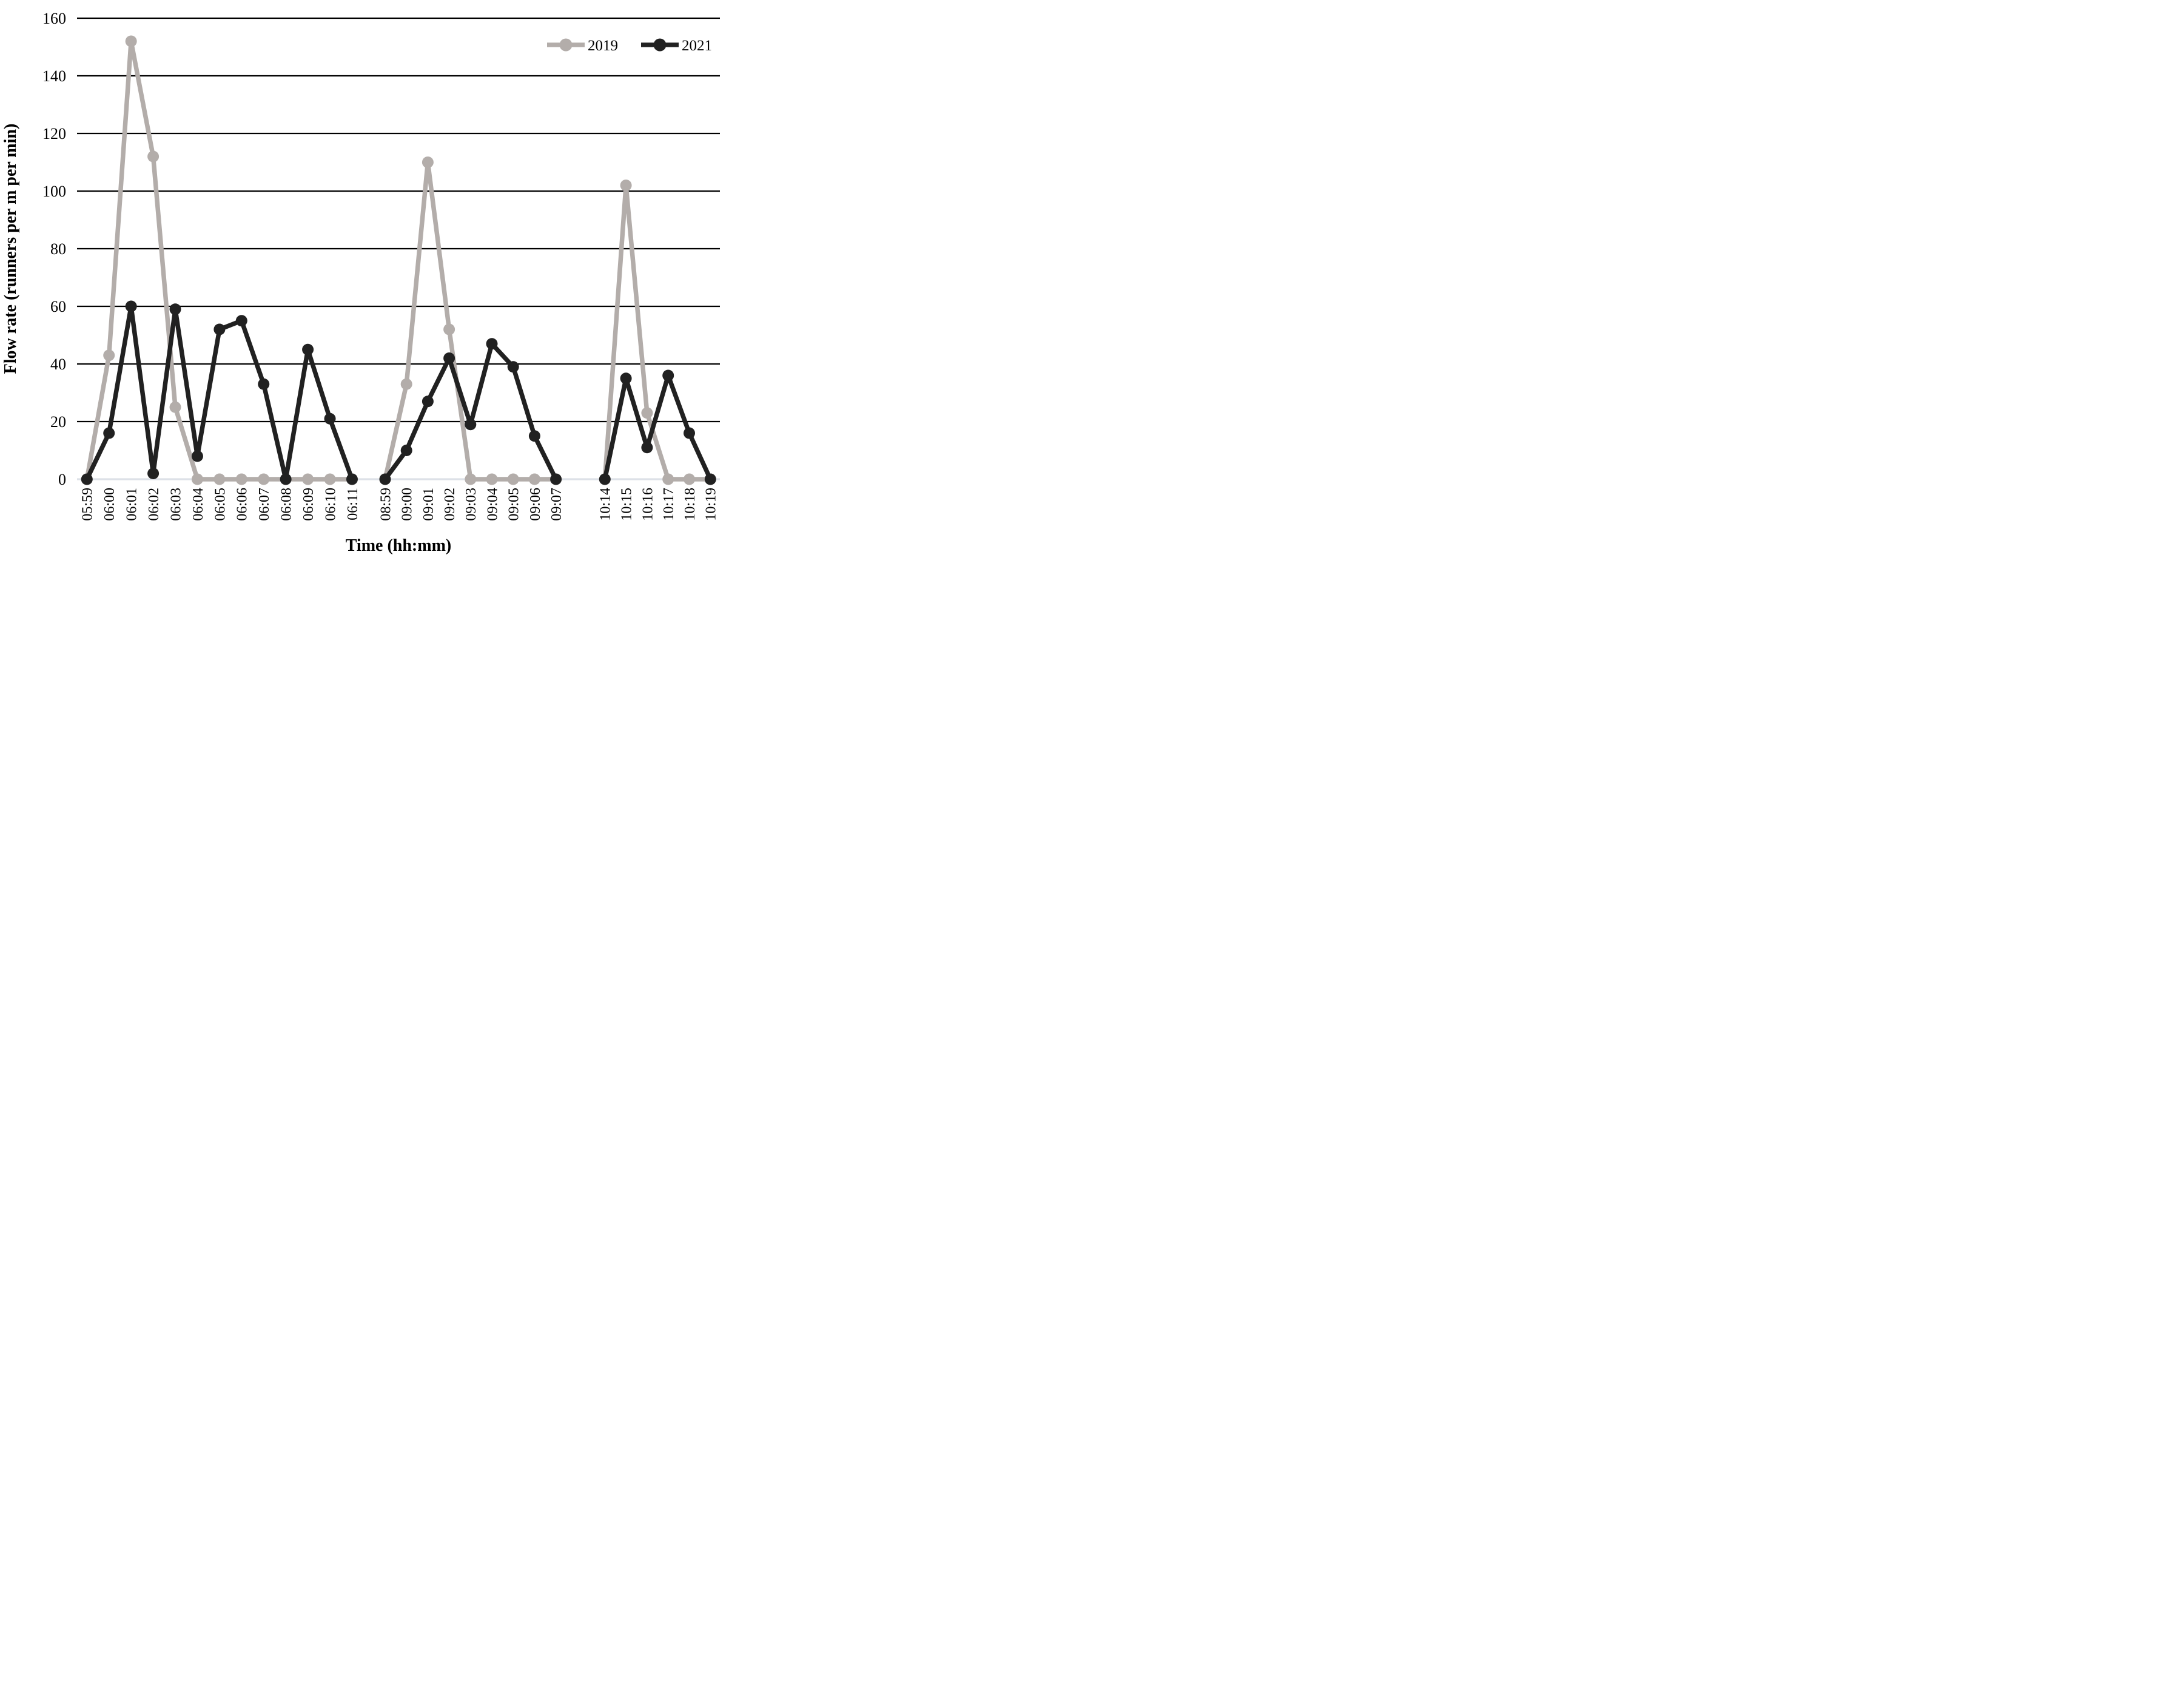  Describe the element at coordinates (309, 505) in the screenshot. I see `x-tick-label: 06:09` at that location.